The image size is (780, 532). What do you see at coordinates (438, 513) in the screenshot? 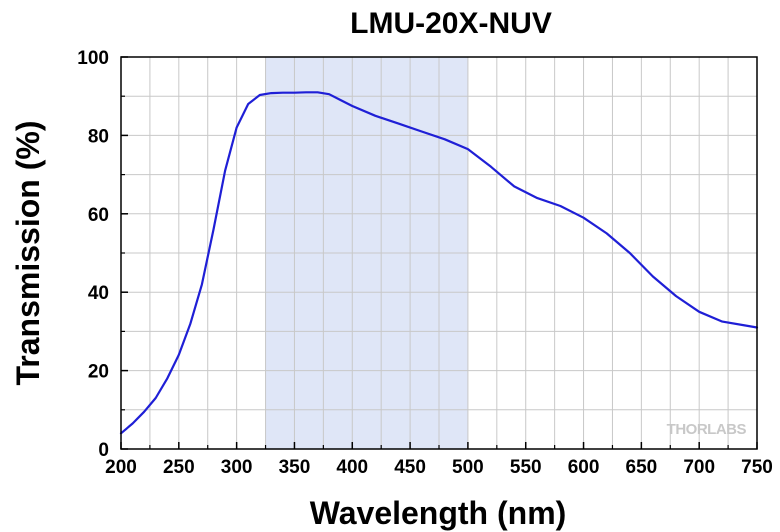
I see `x-axis-title: Wavelength (nm)` at bounding box center [438, 513].